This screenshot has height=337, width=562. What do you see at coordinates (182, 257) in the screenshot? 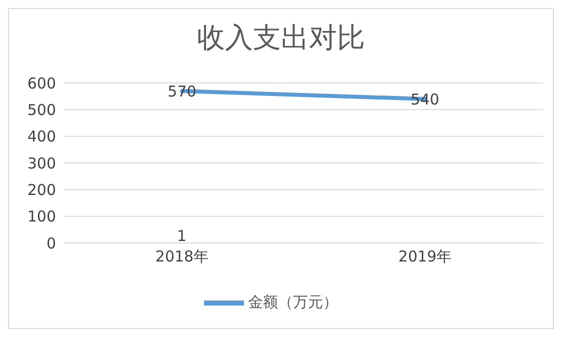
I see `x-tick-label: 2018年` at bounding box center [182, 257].